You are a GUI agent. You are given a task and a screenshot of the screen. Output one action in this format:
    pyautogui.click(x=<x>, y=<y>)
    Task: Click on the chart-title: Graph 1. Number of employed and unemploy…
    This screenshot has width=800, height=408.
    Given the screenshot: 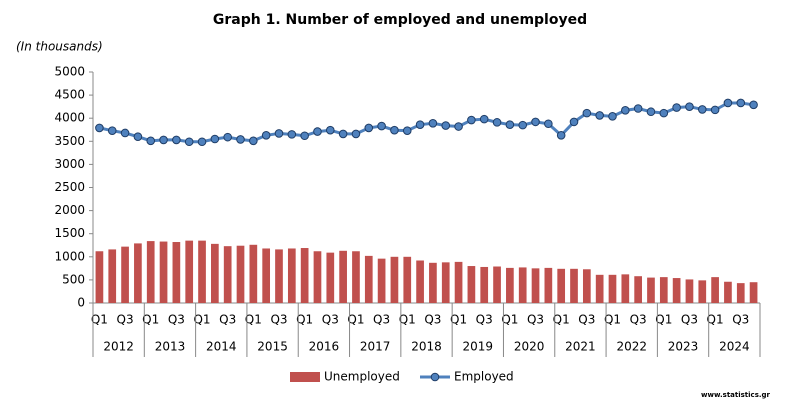 What is the action you would take?
    pyautogui.click(x=400, y=20)
    